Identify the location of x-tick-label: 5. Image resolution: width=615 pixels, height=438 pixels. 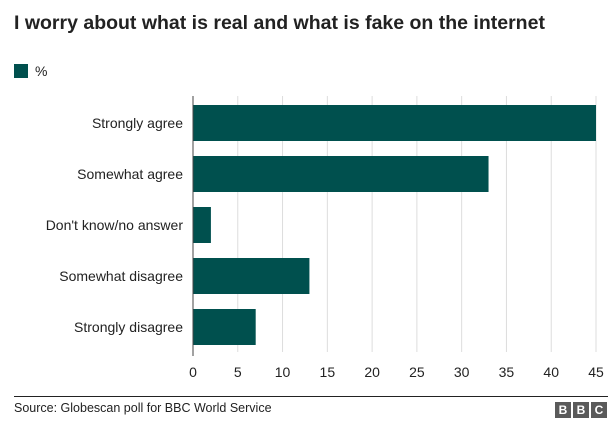
(238, 372).